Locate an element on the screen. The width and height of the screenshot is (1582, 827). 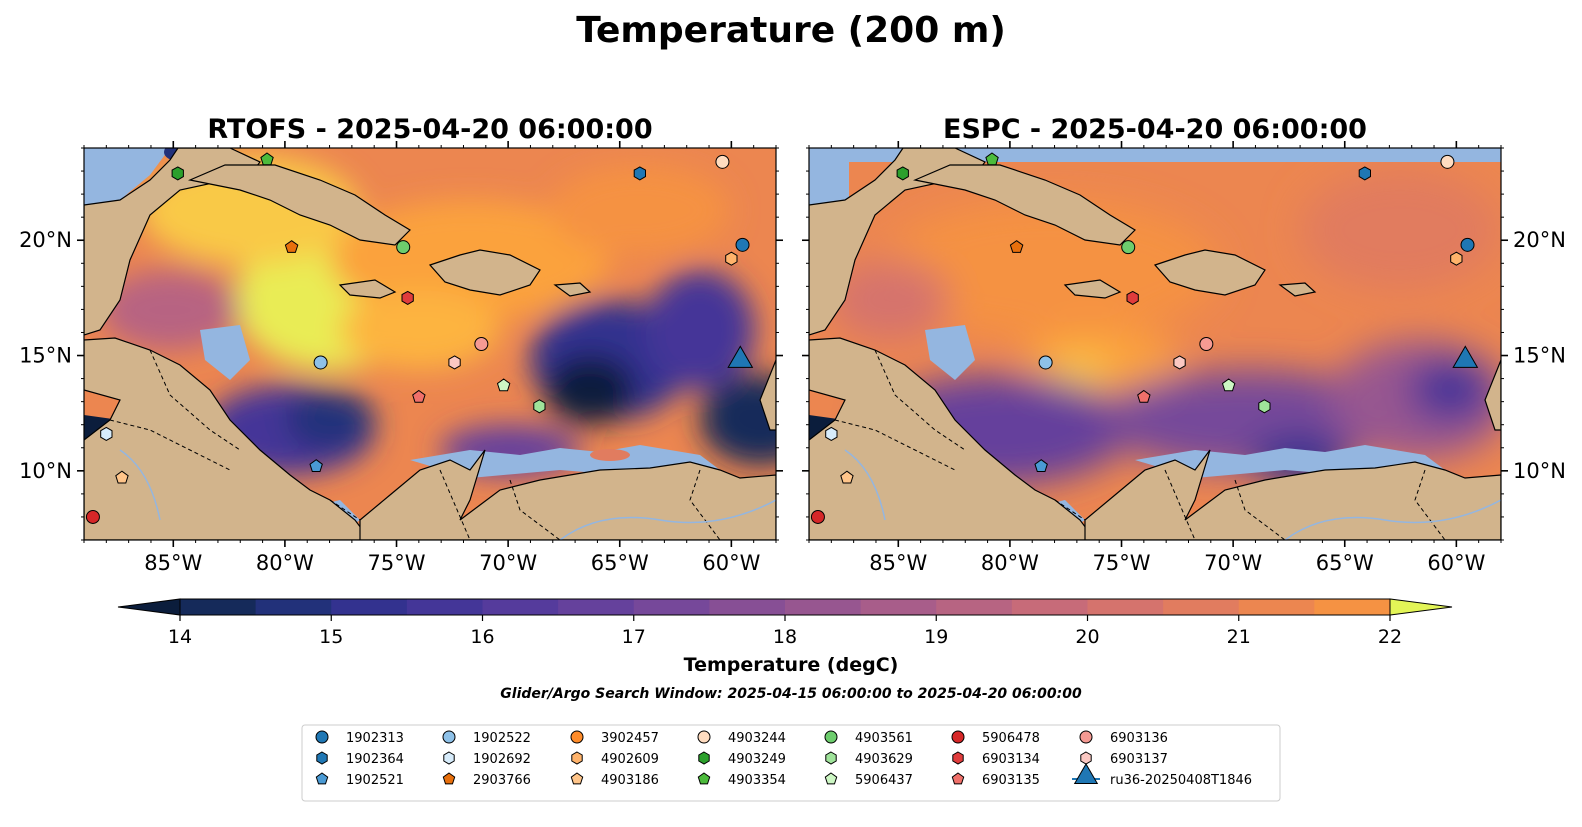
lake-maracaibo is located at coordinates (610, 455).